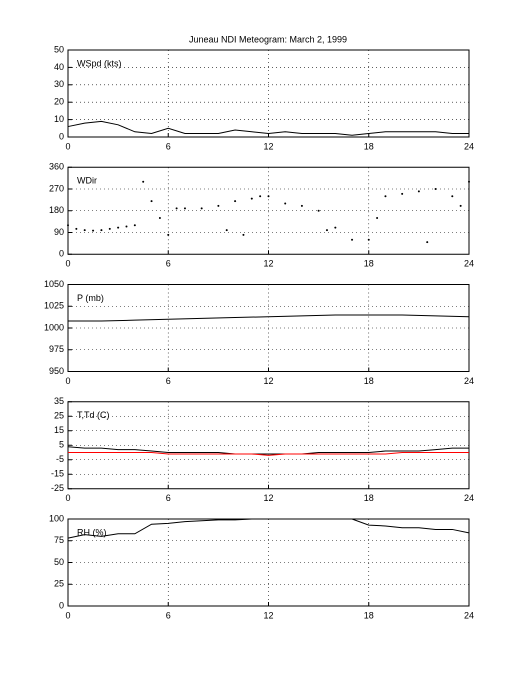 The width and height of the screenshot is (520, 688). What do you see at coordinates (56, 349) in the screenshot?
I see `y-tick-label: 975` at bounding box center [56, 349].